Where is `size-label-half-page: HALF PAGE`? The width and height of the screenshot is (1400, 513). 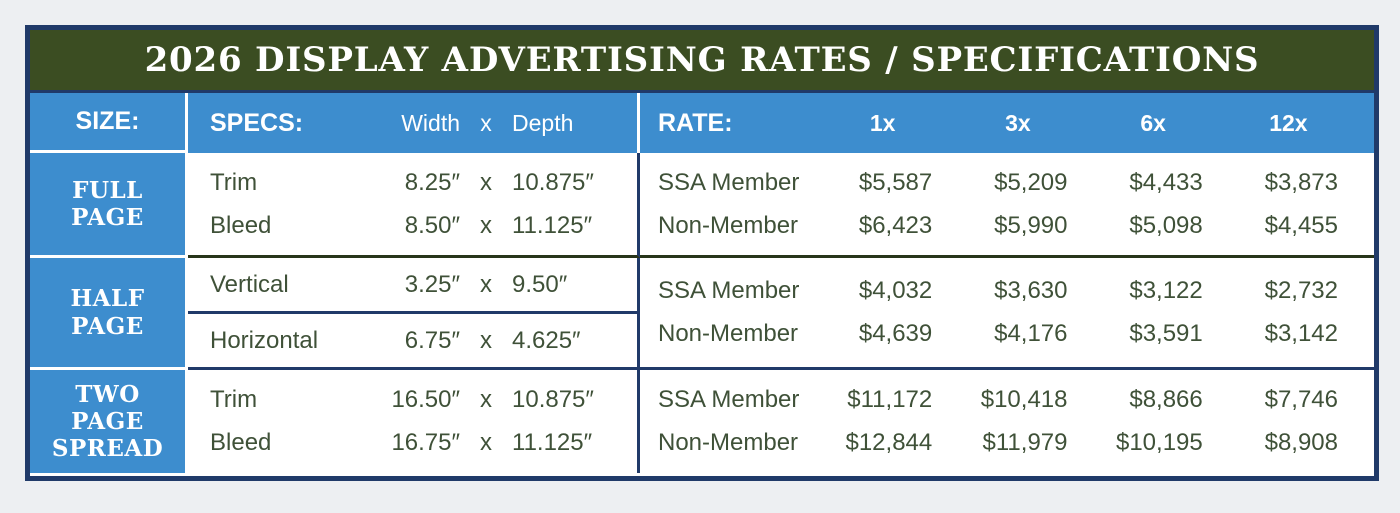 size-label-half-page: HALF PAGE is located at coordinates (107, 312).